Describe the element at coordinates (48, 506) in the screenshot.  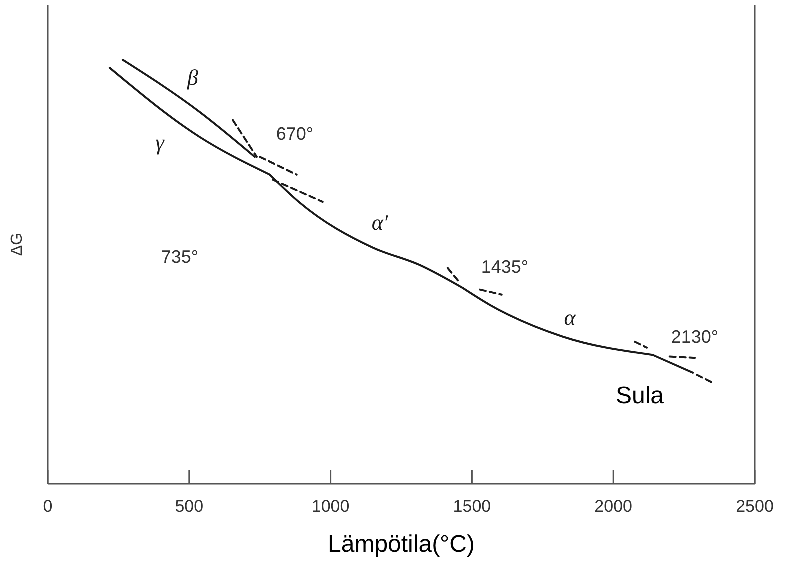
I see `x-tick-label: 0` at that location.